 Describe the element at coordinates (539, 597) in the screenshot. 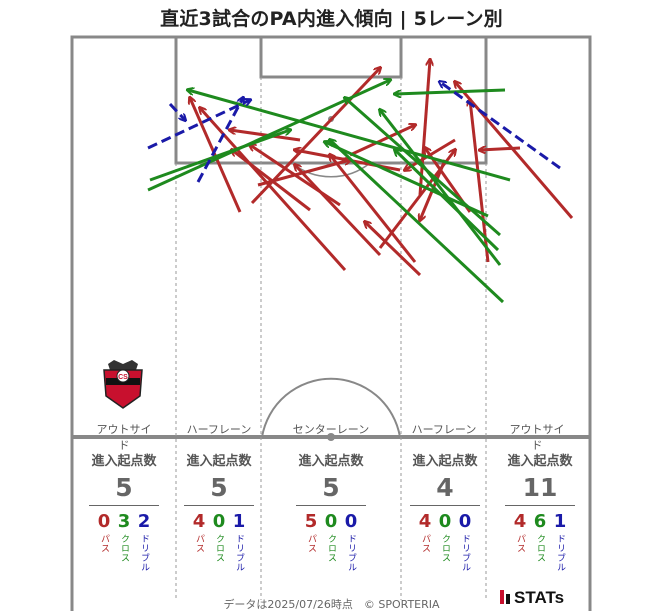

I see `brand-name: STATs` at that location.